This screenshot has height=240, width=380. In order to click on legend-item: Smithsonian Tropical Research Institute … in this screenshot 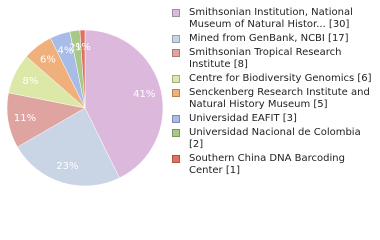, I will do `click(274, 59)`.